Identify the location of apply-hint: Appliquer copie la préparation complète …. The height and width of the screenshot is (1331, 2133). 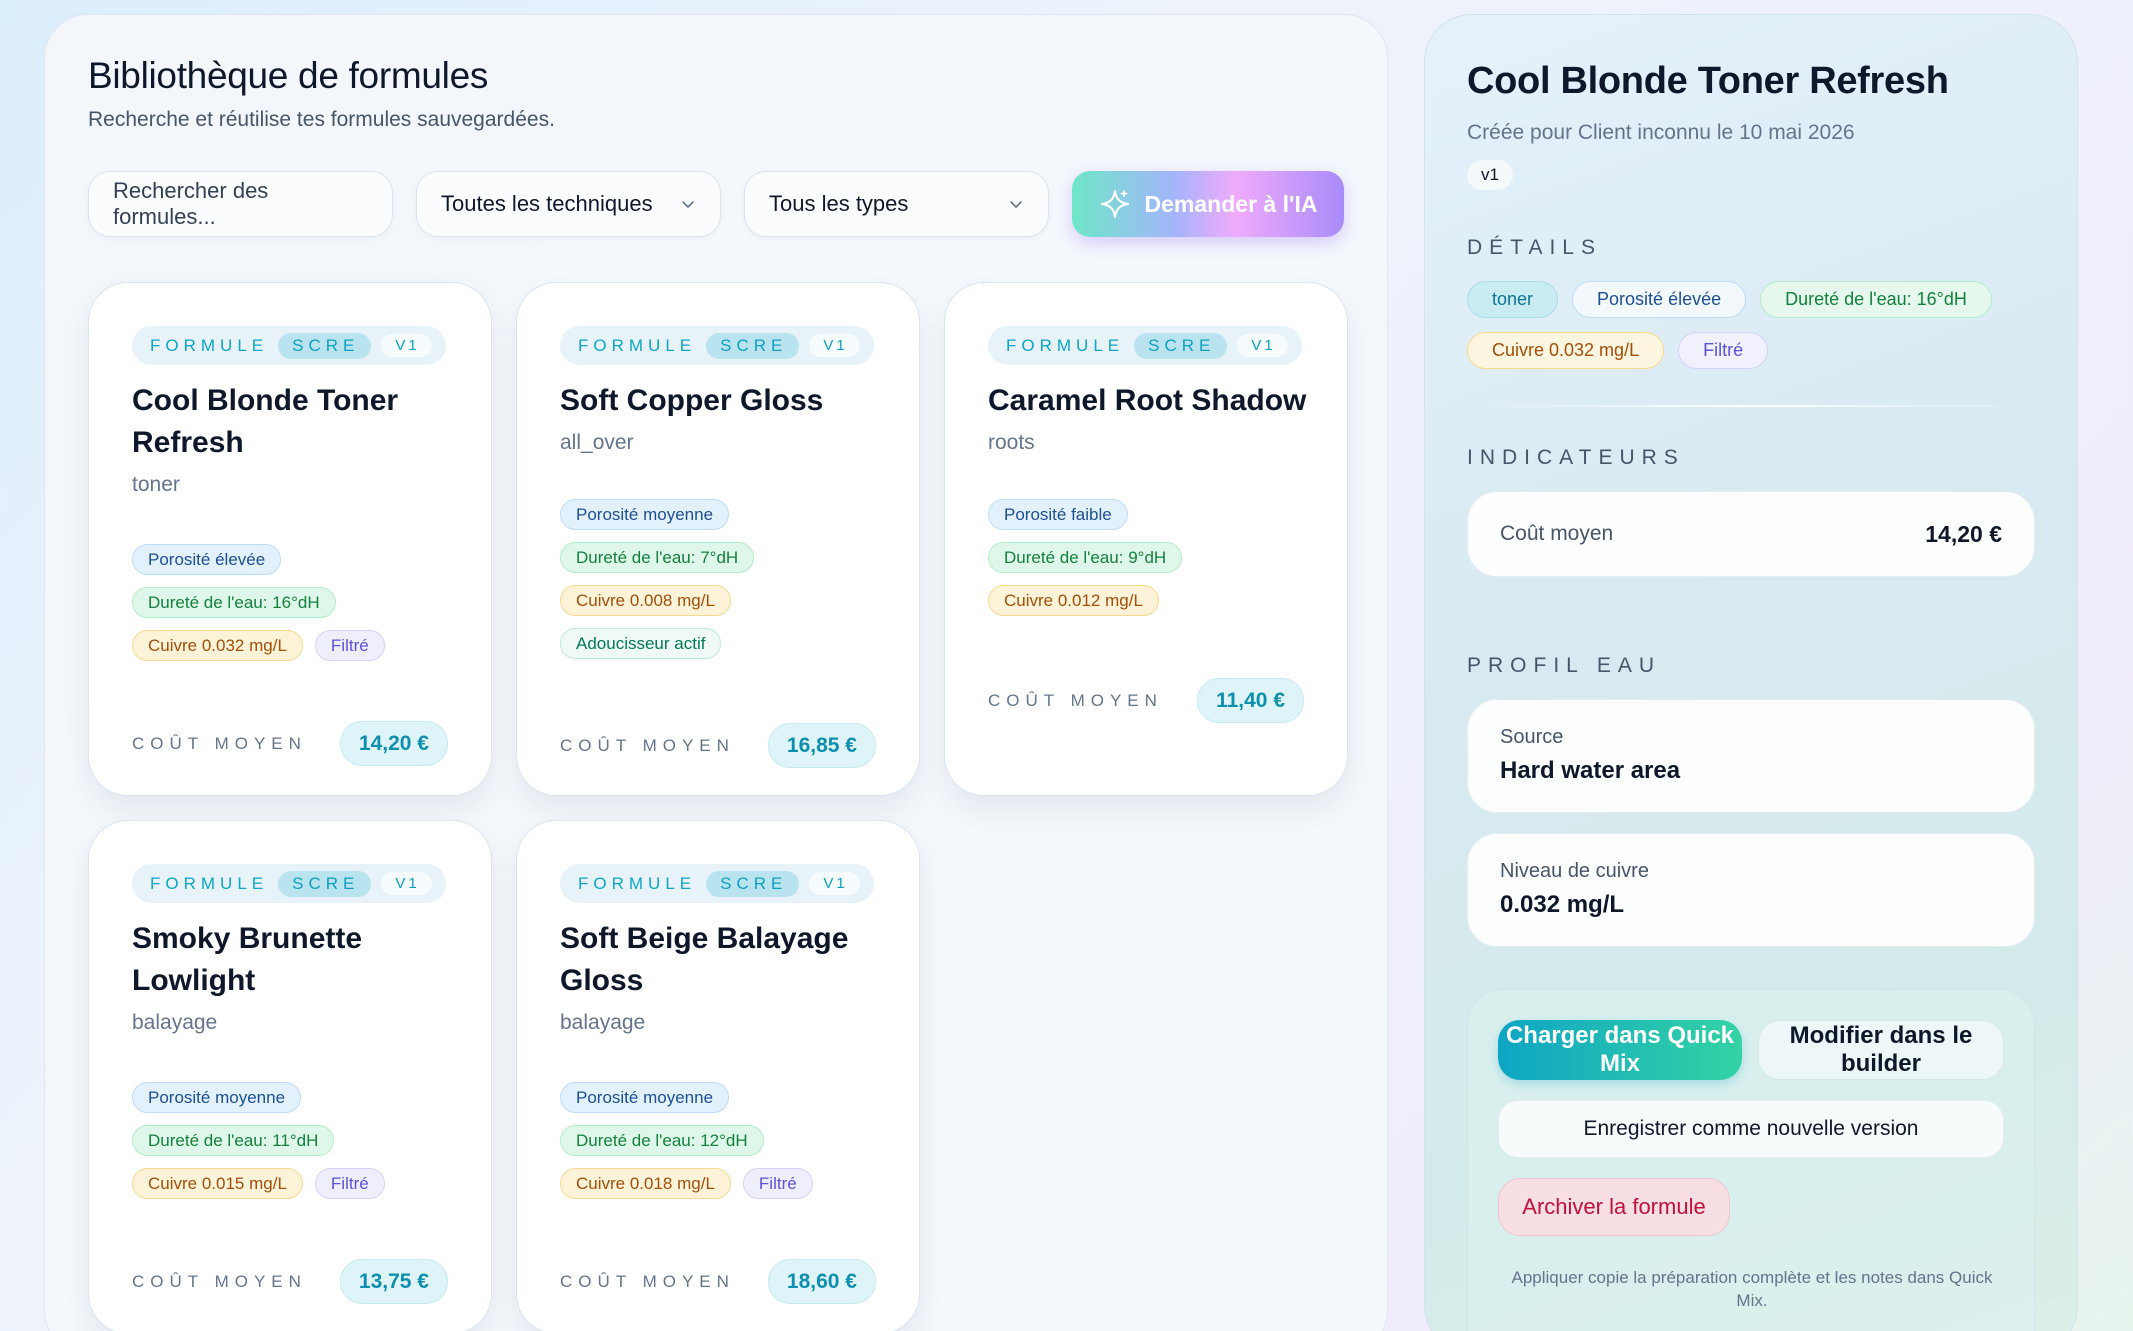
(1752, 1289).